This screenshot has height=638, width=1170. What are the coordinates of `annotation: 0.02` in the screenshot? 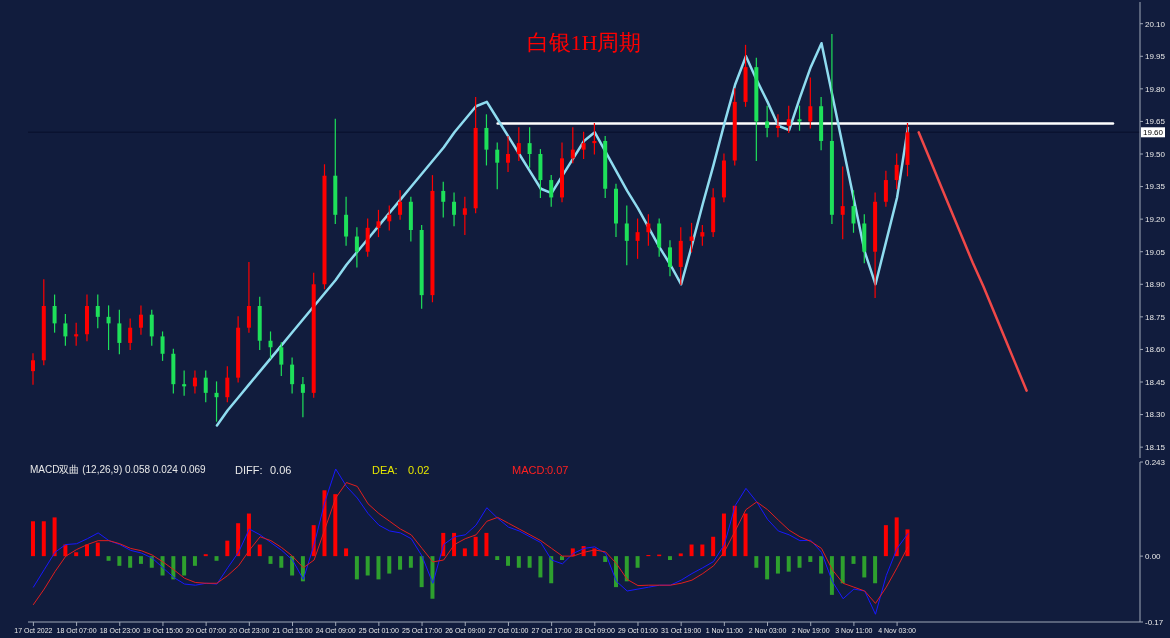 It's located at (419, 470).